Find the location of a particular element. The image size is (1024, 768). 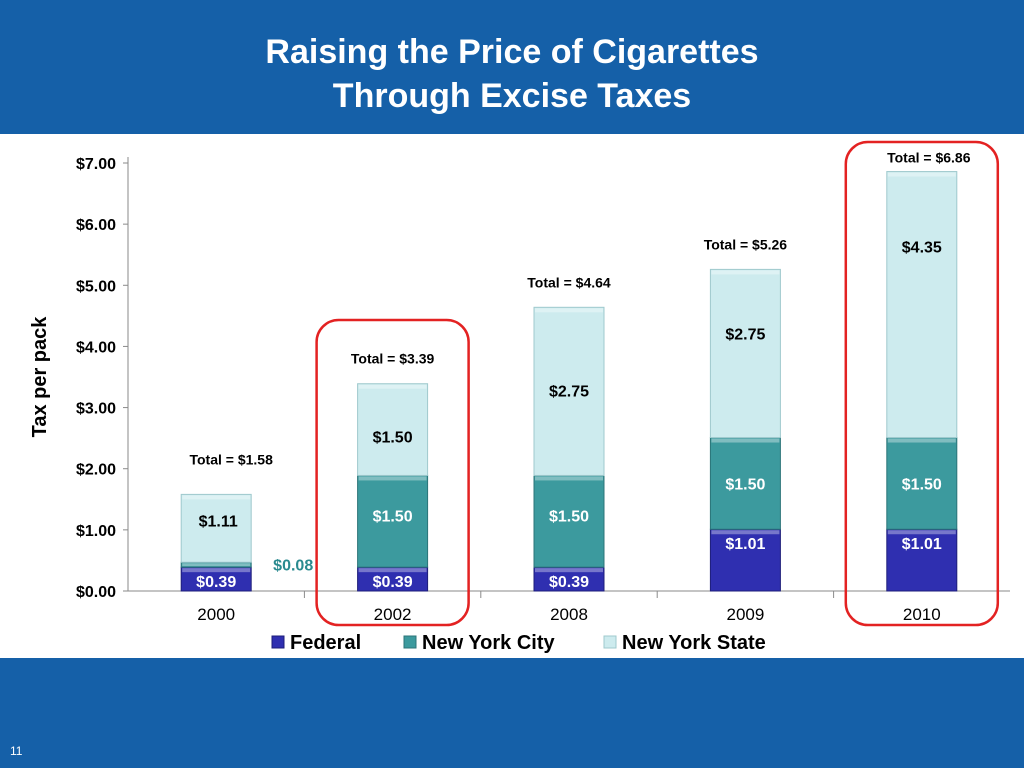

slide-title-line-2: Through Excise Taxes is located at coordinates (512, 96).